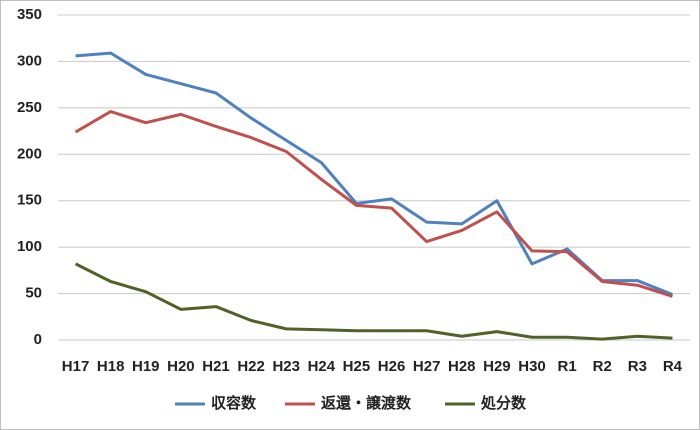 The height and width of the screenshot is (430, 700). I want to click on x-tick-label: H30, so click(532, 366).